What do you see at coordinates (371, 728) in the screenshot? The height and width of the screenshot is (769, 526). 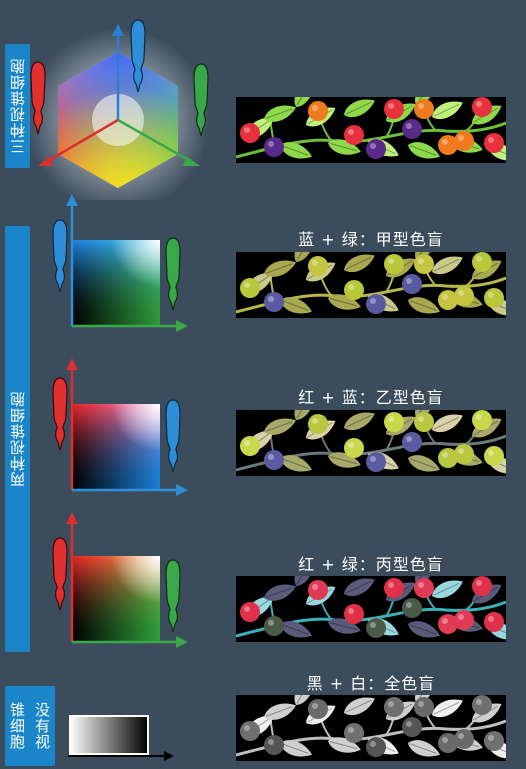 I see `berry-panel-achromatopsia` at bounding box center [371, 728].